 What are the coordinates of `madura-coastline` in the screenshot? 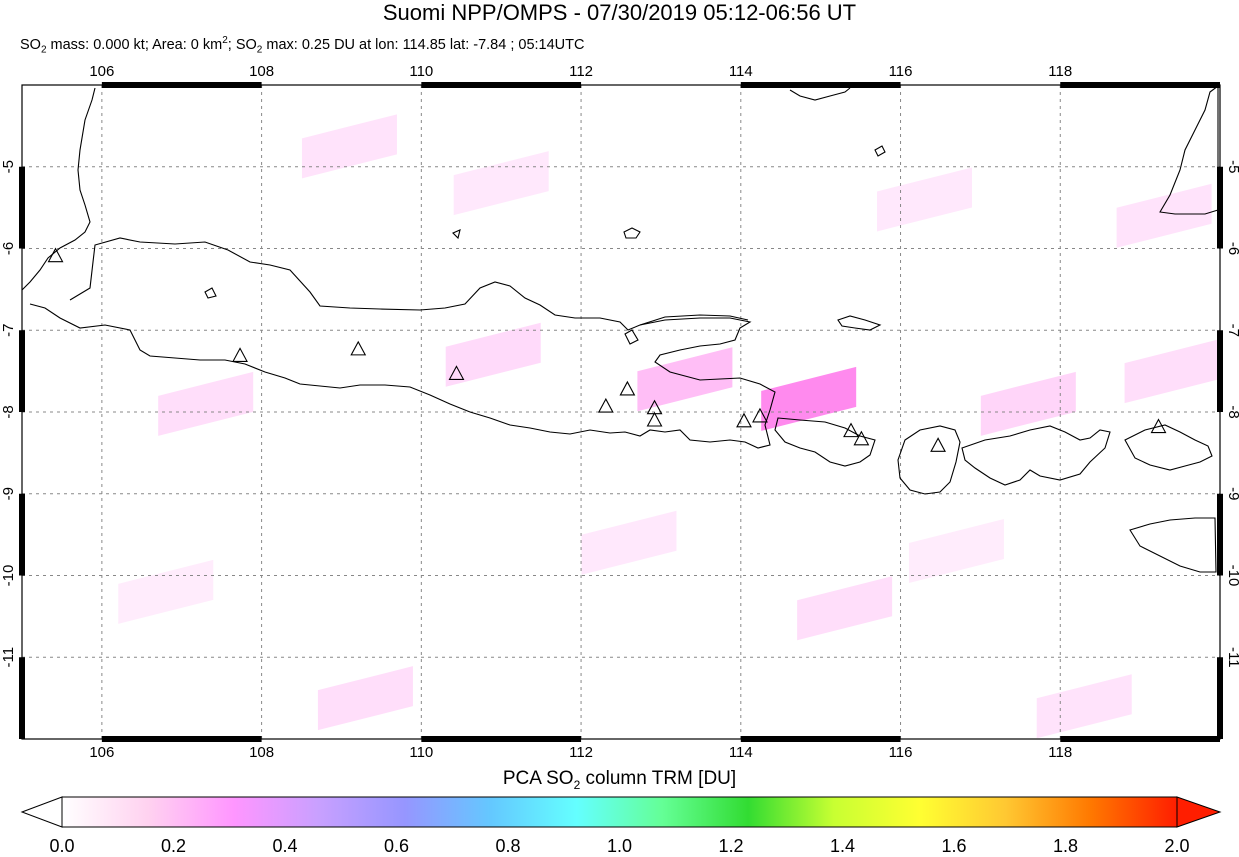 It's located at (694, 320).